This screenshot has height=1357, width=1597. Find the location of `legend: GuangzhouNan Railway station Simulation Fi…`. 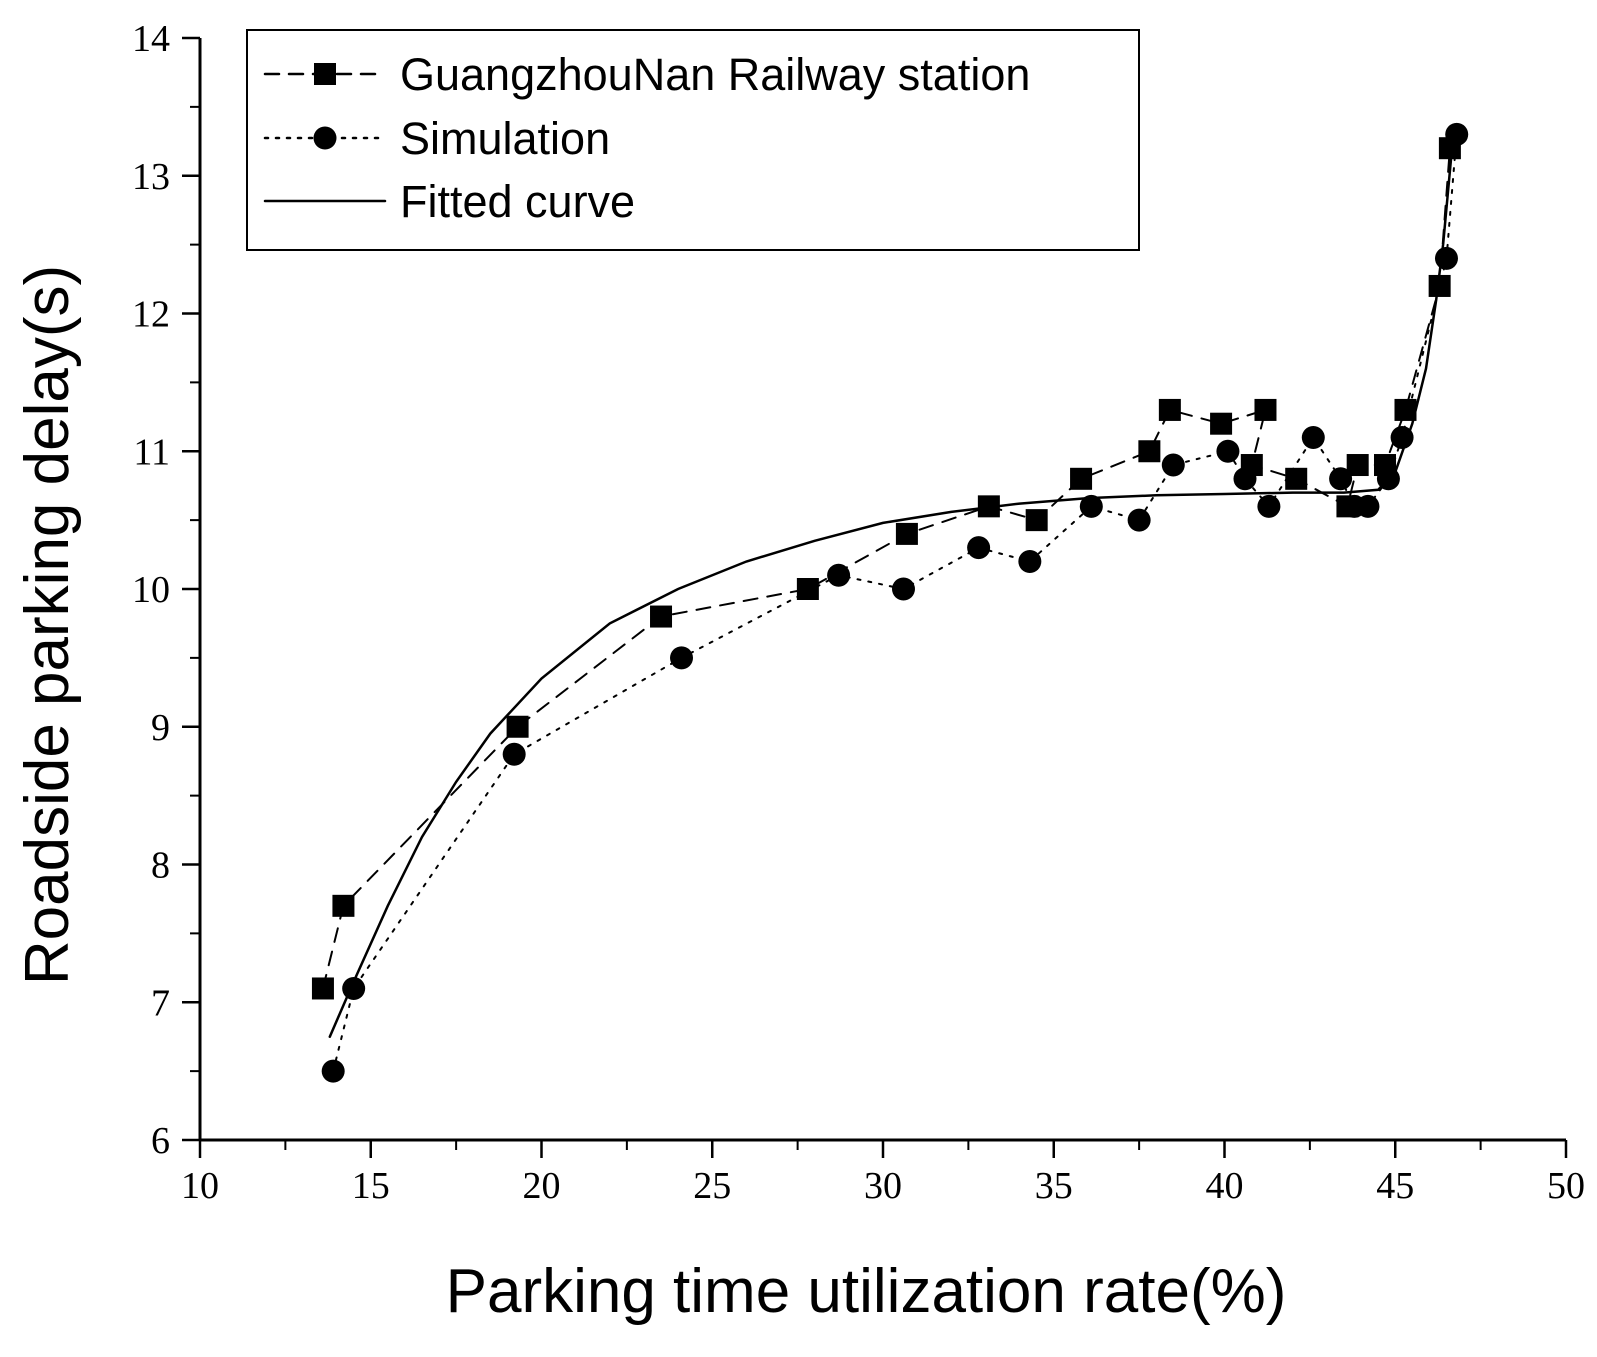

legend: GuangzhouNan Railway station Simulation Fi… is located at coordinates (693, 140).